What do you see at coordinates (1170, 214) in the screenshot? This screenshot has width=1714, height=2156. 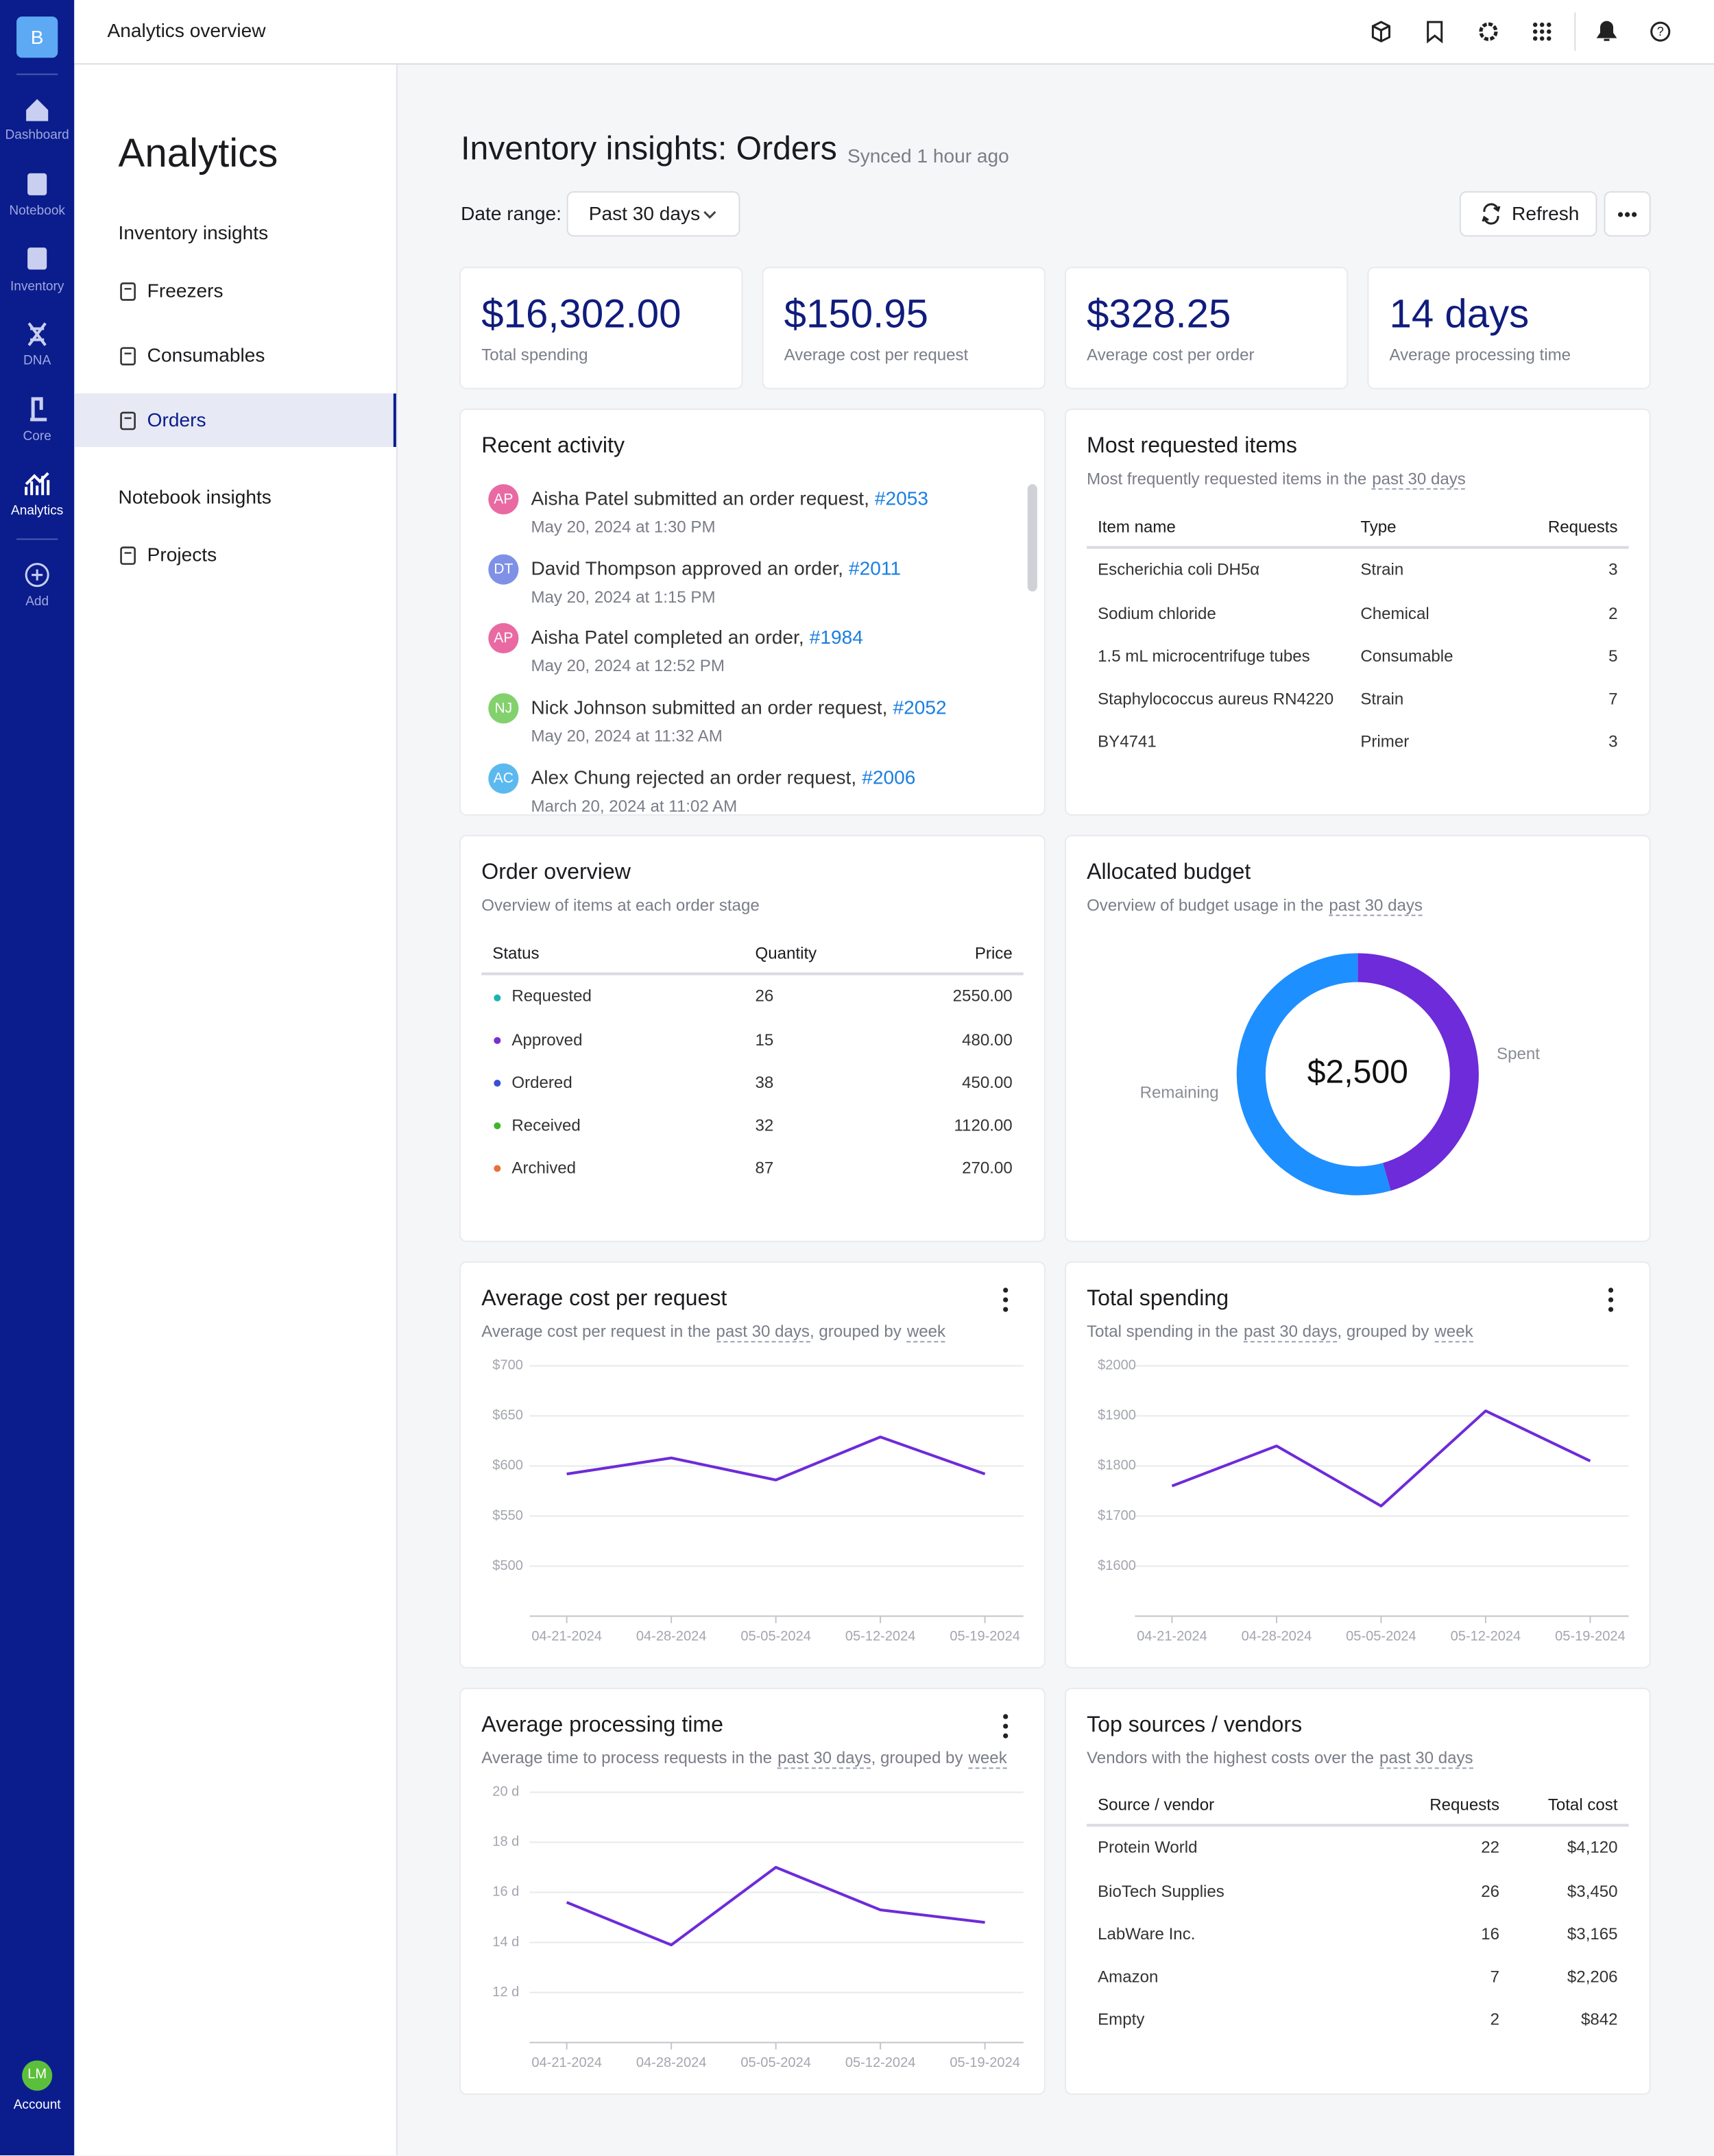 I see `page-icons` at bounding box center [1170, 214].